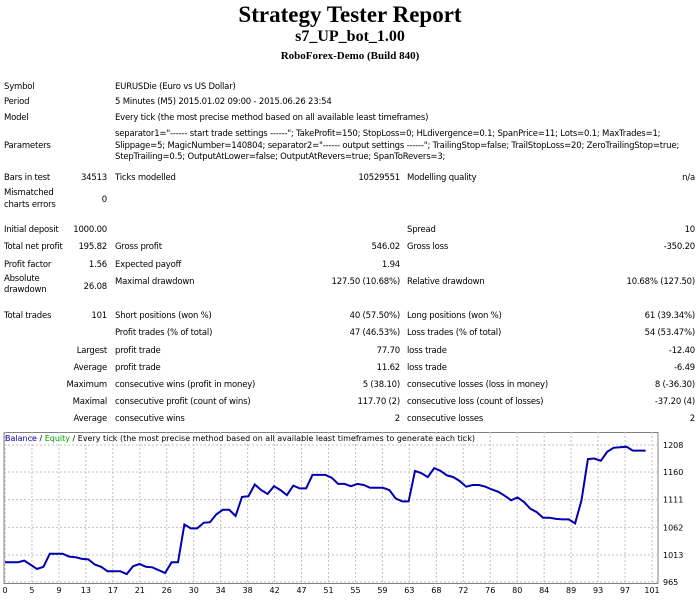 Image resolution: width=700 pixels, height=600 pixels. What do you see at coordinates (350, 56) in the screenshot?
I see `server-build: RoboForex-Demo (Build 840)` at bounding box center [350, 56].